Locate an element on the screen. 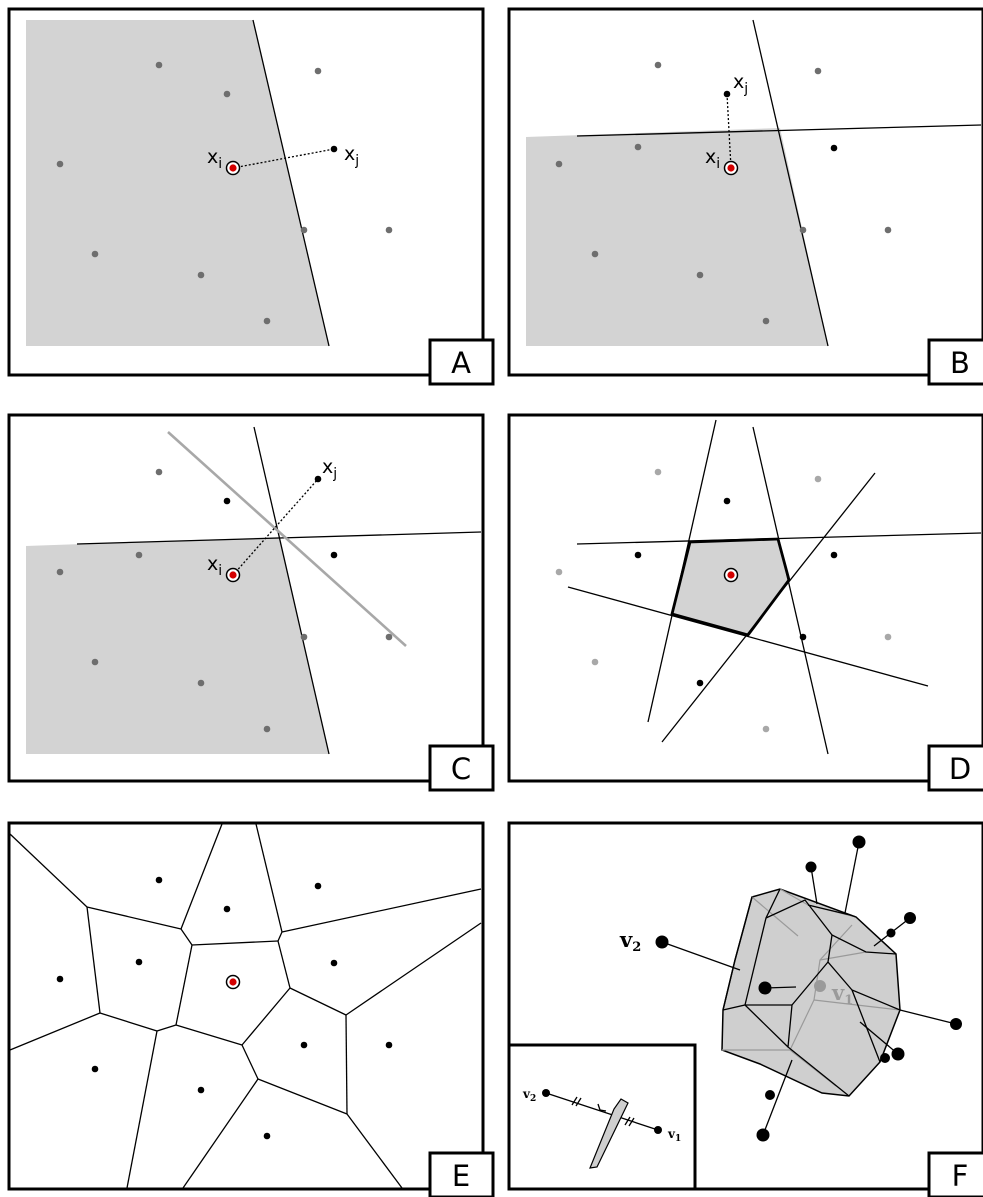 The width and height of the screenshot is (983, 1197). inset-bisector-plane is located at coordinates (609, 1133).